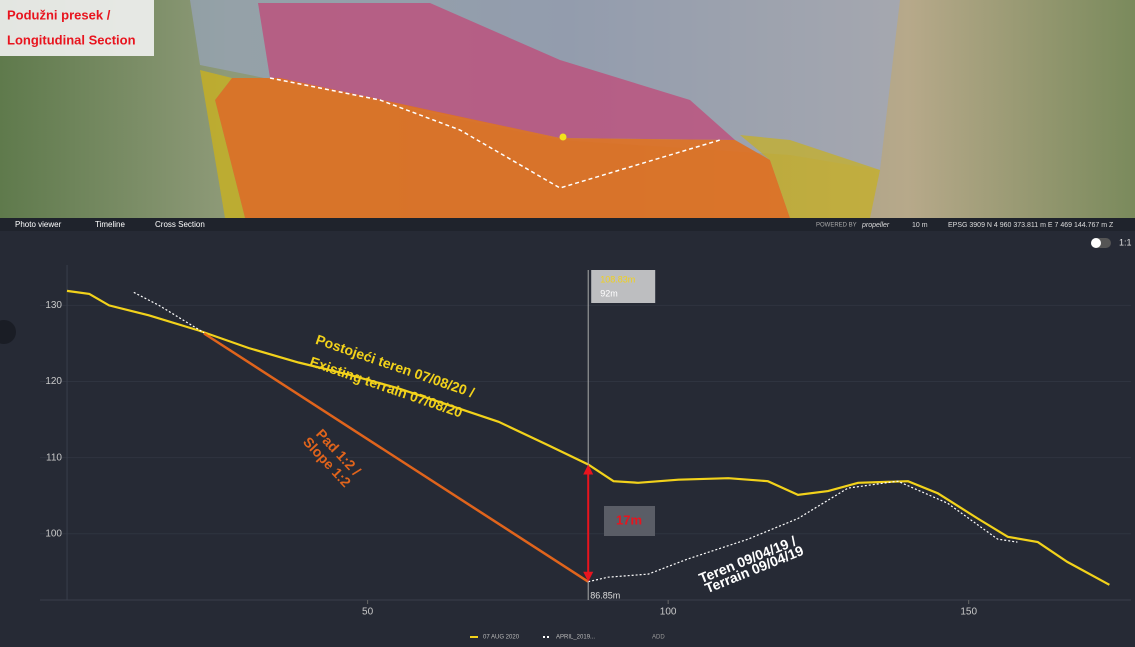 The height and width of the screenshot is (647, 1135). I want to click on toolbar, so click(567, 224).